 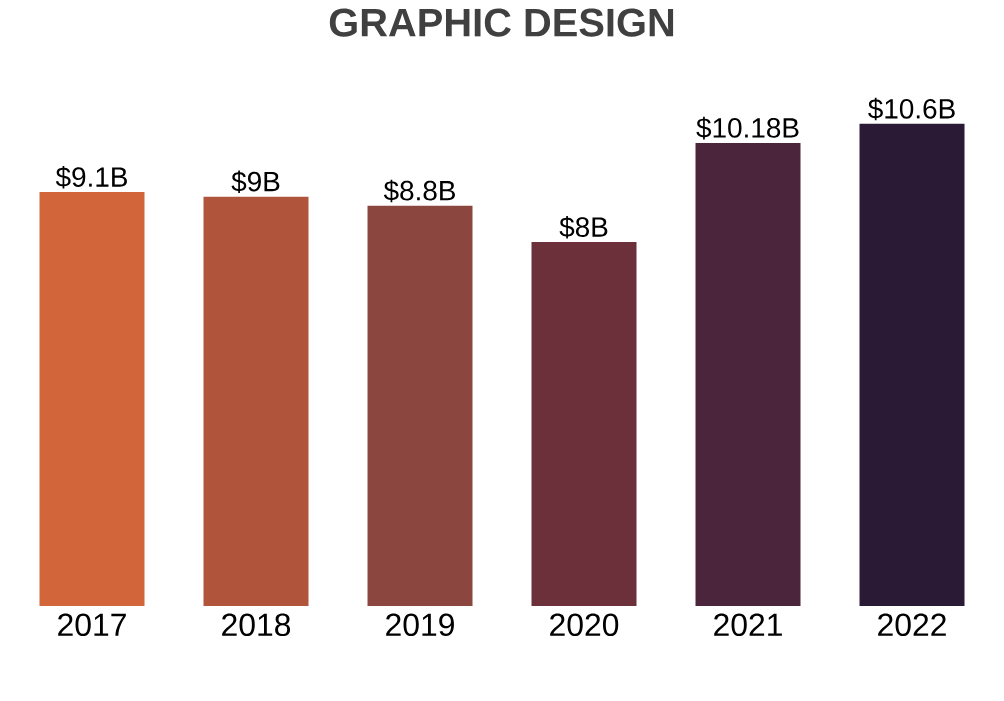 What do you see at coordinates (501, 22) in the screenshot?
I see `chart-title: GRAPHIC DESIGN` at bounding box center [501, 22].